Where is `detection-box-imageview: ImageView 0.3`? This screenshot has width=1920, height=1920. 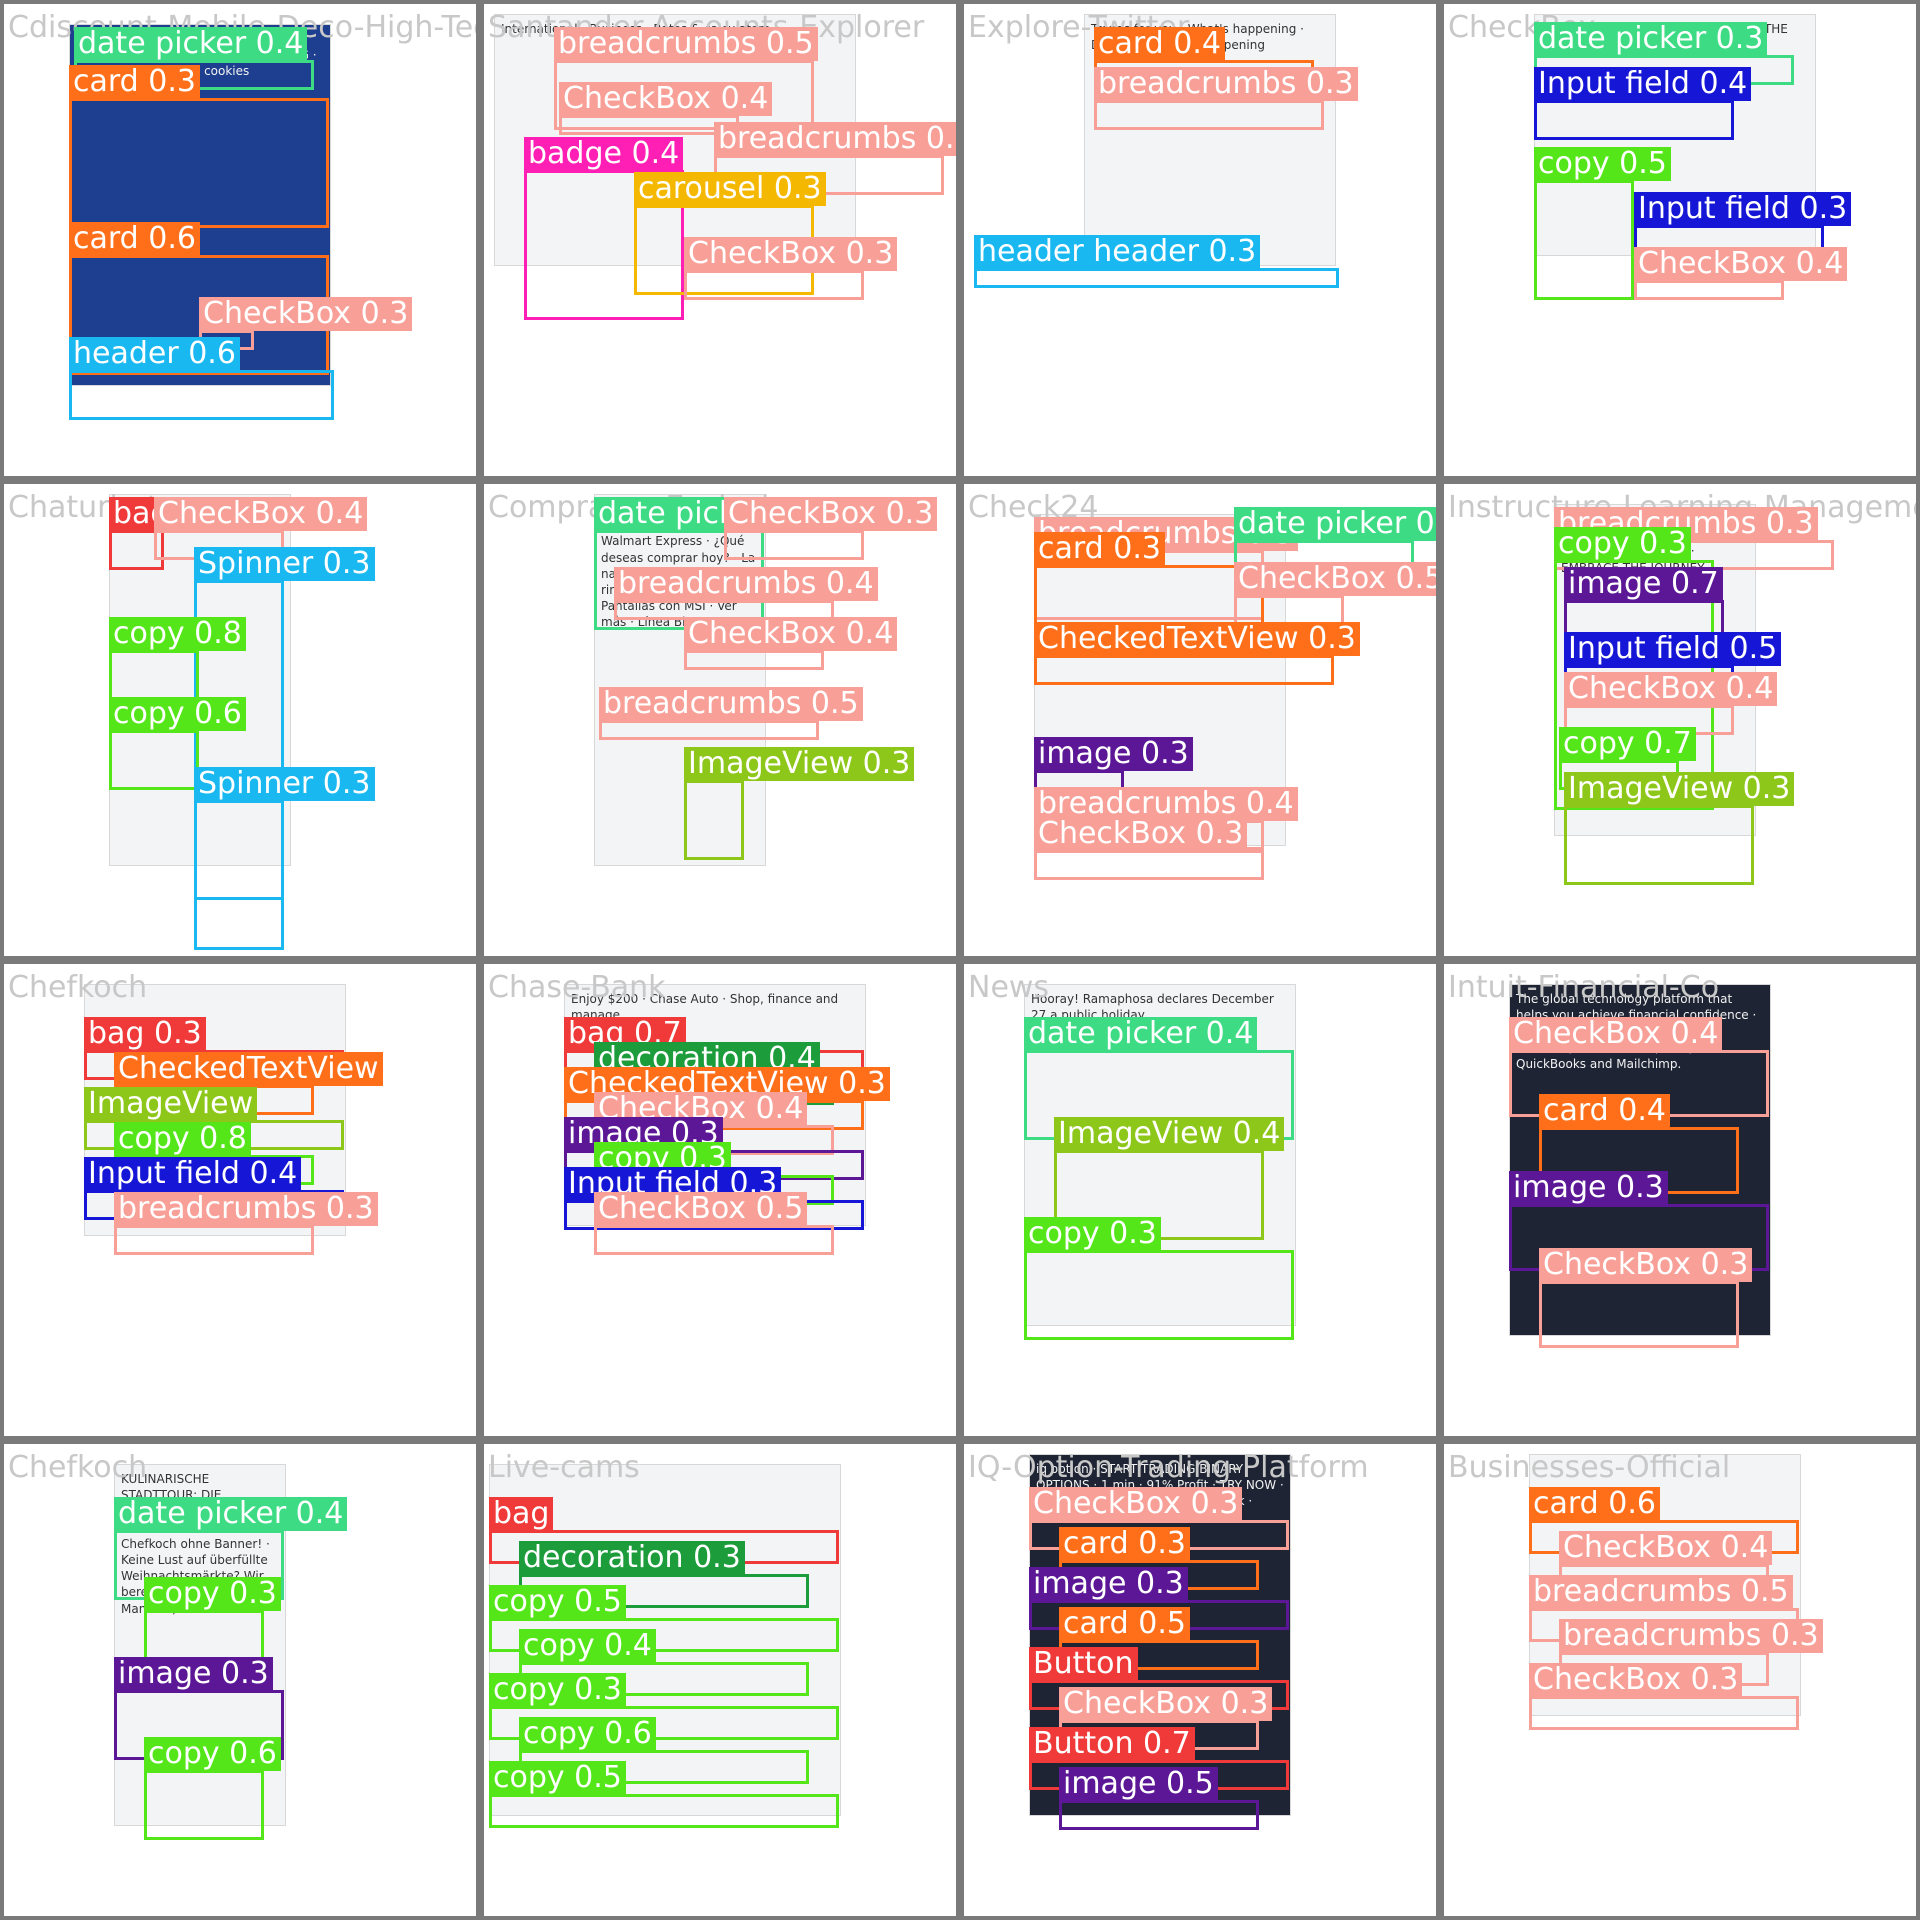
detection-box-imageview: ImageView 0.3 is located at coordinates (1679, 828).